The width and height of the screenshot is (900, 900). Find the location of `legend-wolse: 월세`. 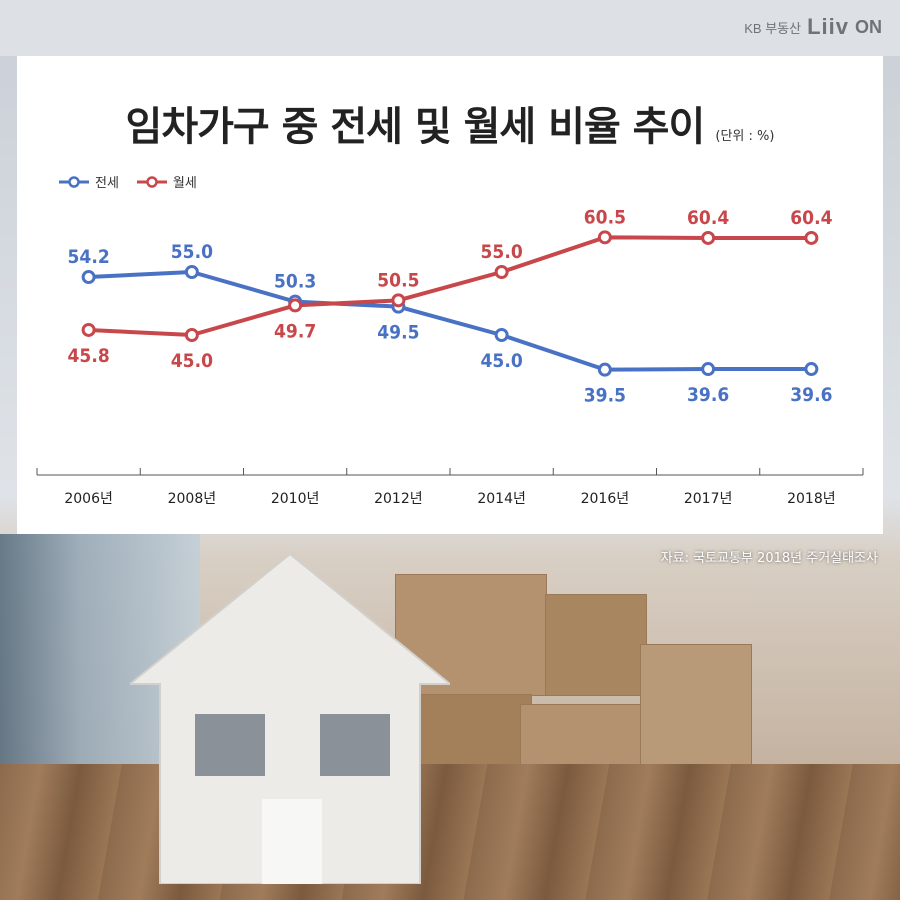

legend-wolse: 월세 is located at coordinates (166, 181).